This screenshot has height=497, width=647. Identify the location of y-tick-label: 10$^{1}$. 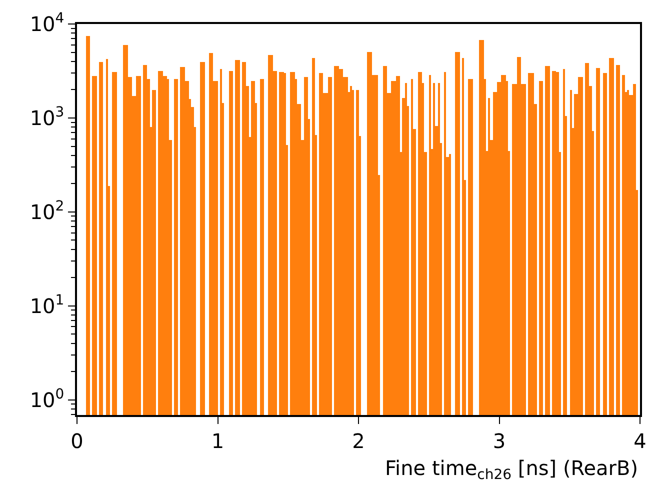
(47, 305).